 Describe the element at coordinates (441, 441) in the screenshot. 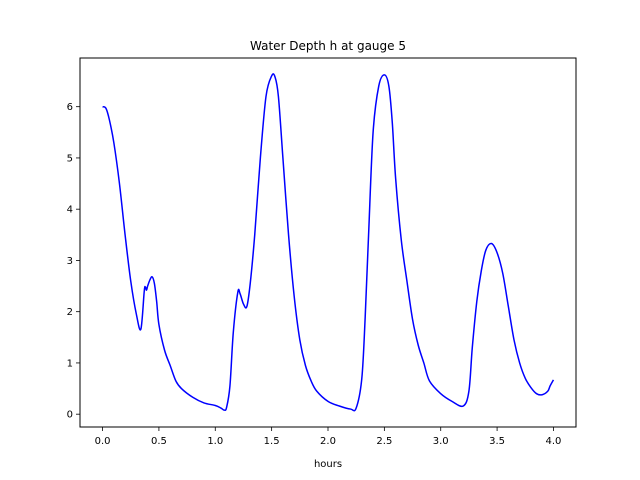

I see `x-tick-label: 3.0` at that location.